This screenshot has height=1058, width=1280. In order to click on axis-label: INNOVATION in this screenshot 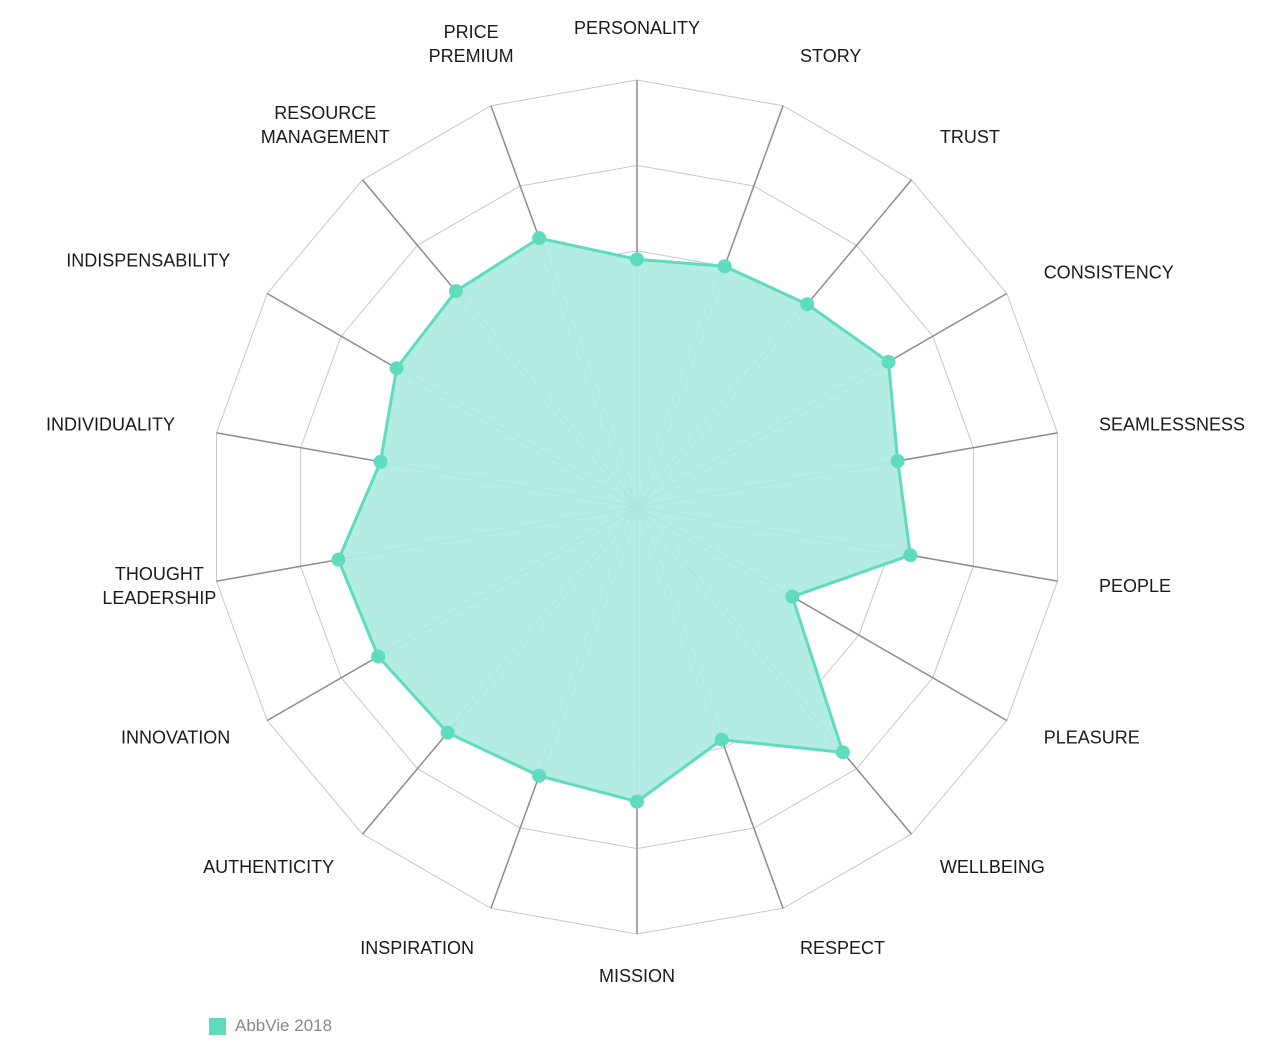, I will do `click(175, 738)`.